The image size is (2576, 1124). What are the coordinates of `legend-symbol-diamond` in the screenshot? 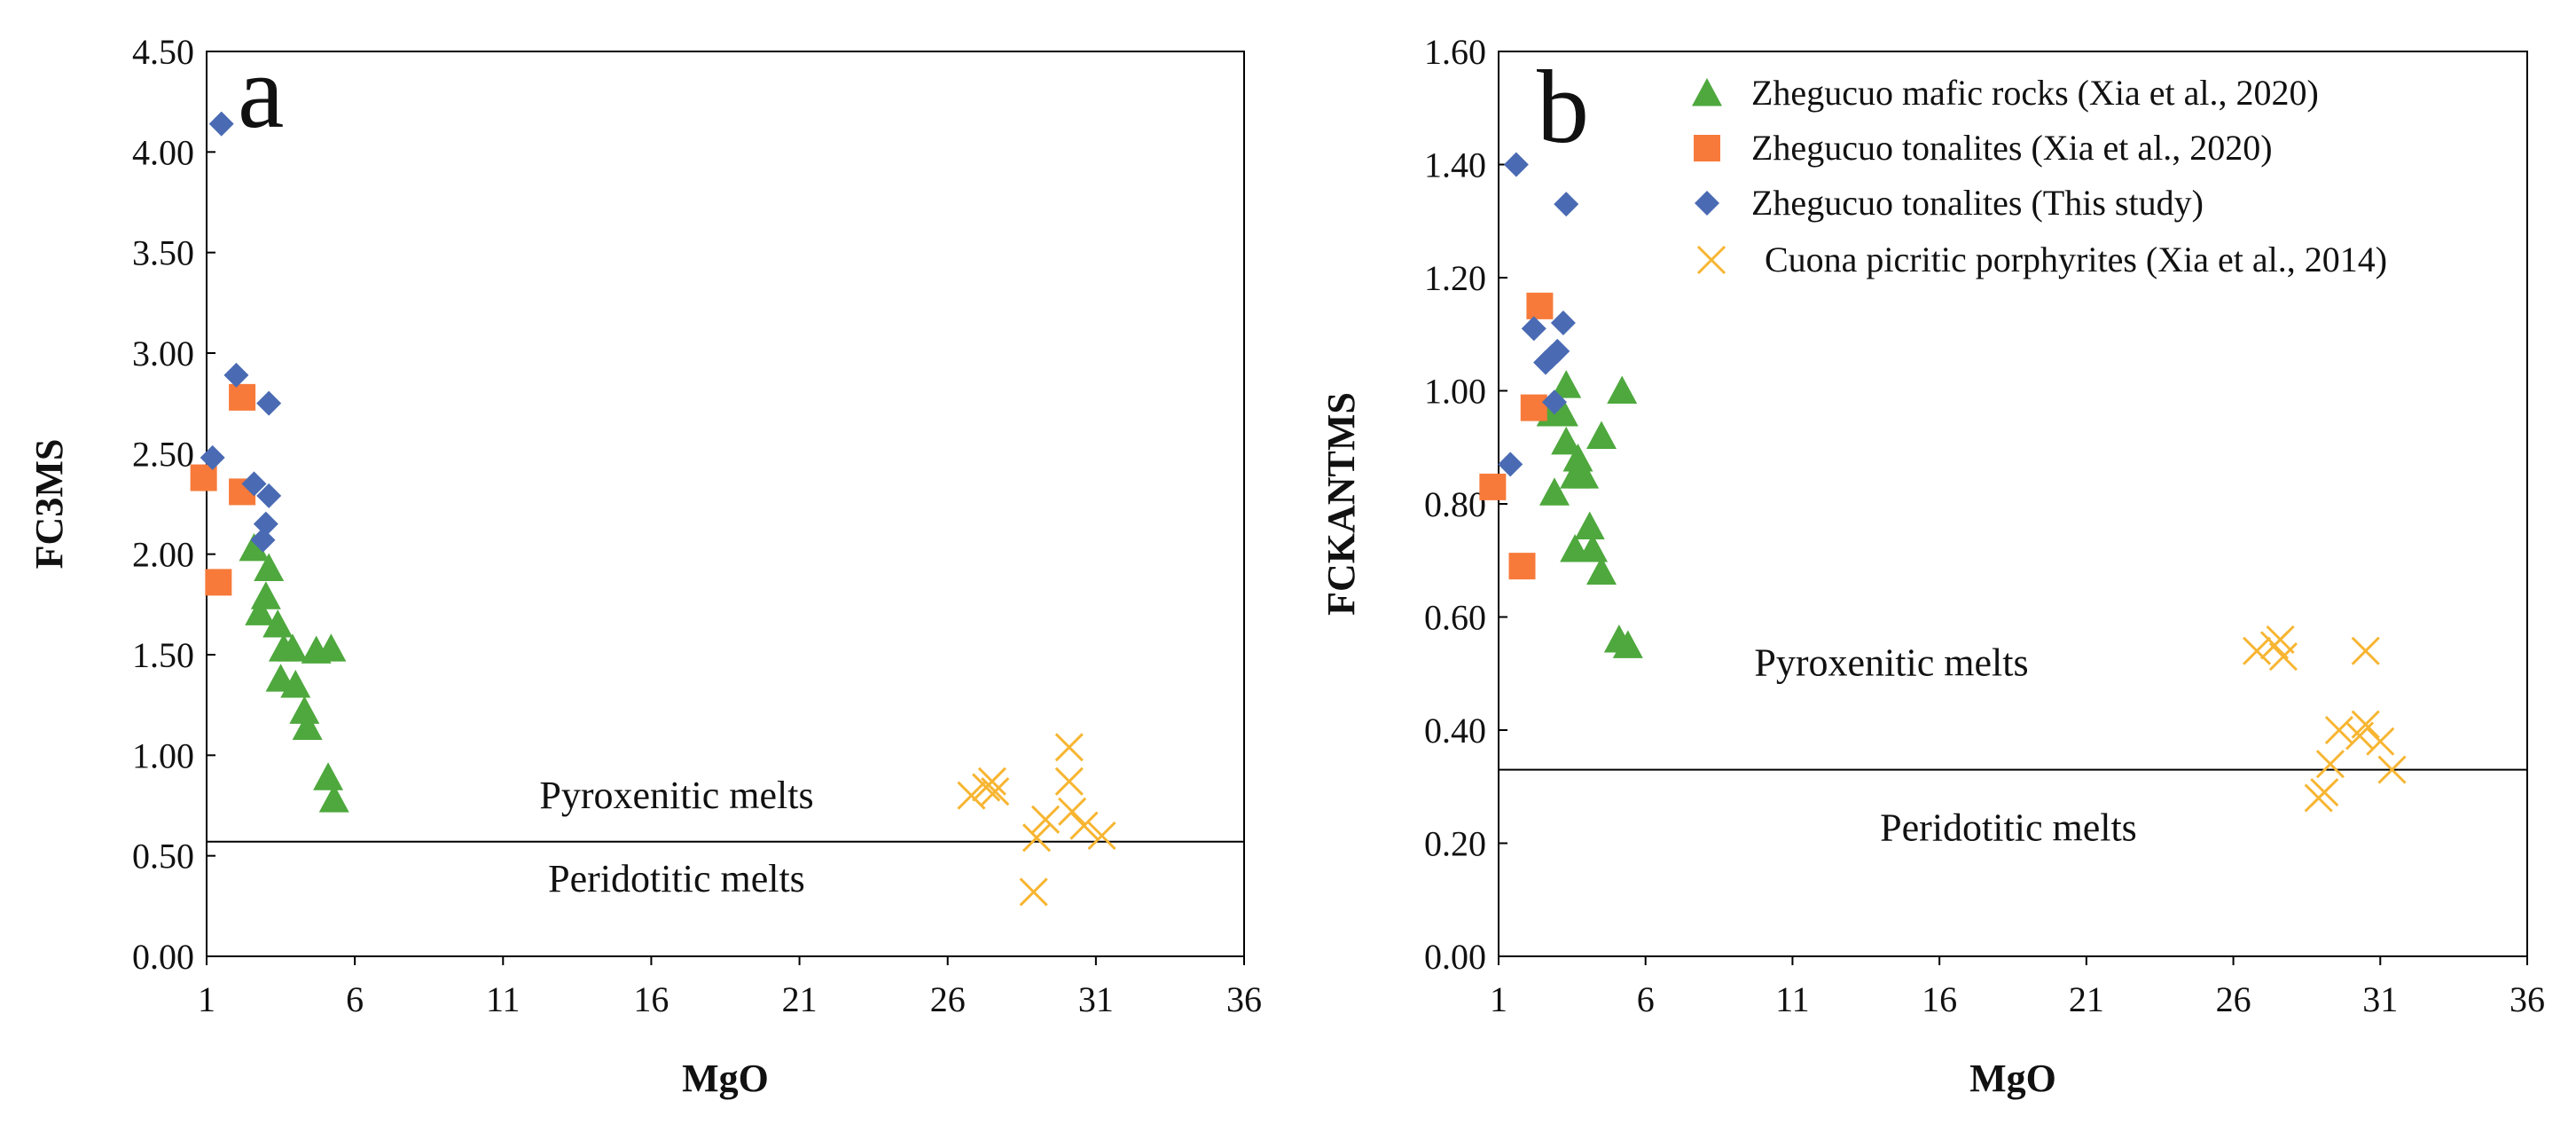 It's located at (1707, 203).